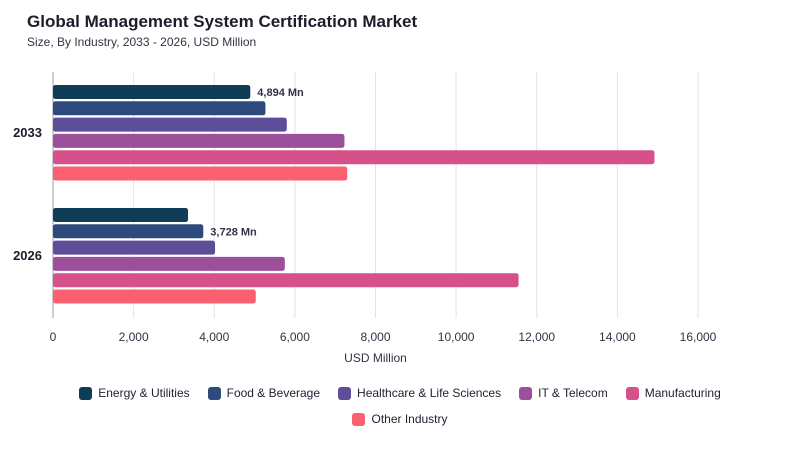 The image size is (800, 450). I want to click on x-axis-label: USD Million, so click(375, 358).